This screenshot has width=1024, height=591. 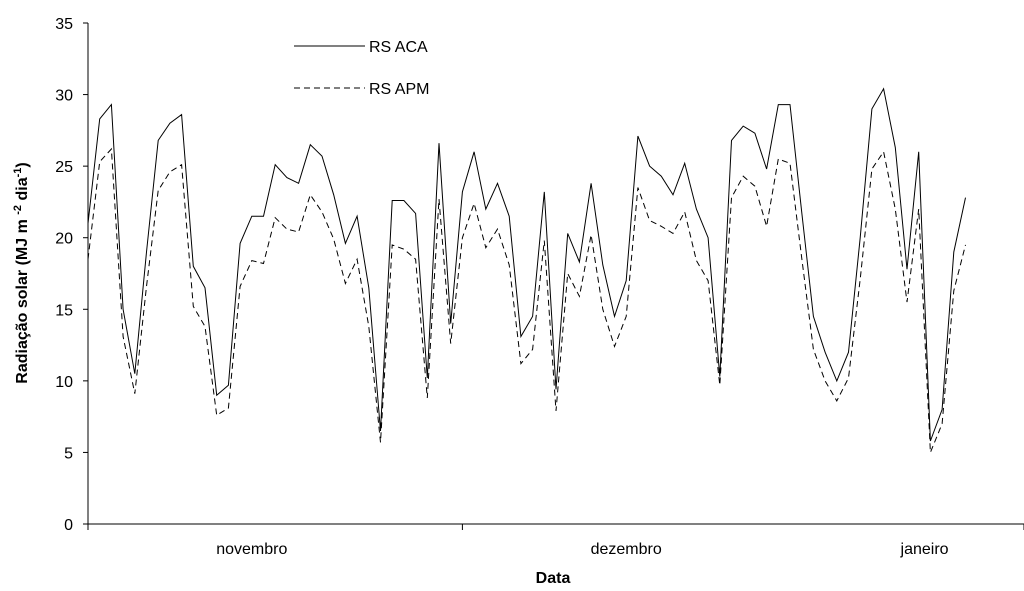 I want to click on y-tick-label: 25, so click(x=64, y=167).